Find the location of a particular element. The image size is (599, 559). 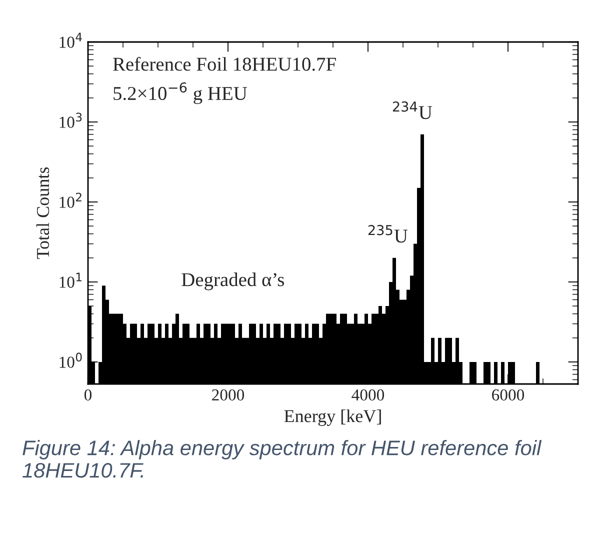

y-axis-title: Total Counts is located at coordinates (43, 213).